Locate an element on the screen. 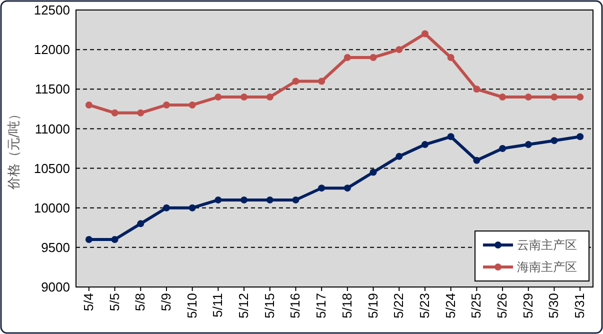 The image size is (603, 334). x-tick-label: 5/17 is located at coordinates (321, 305).